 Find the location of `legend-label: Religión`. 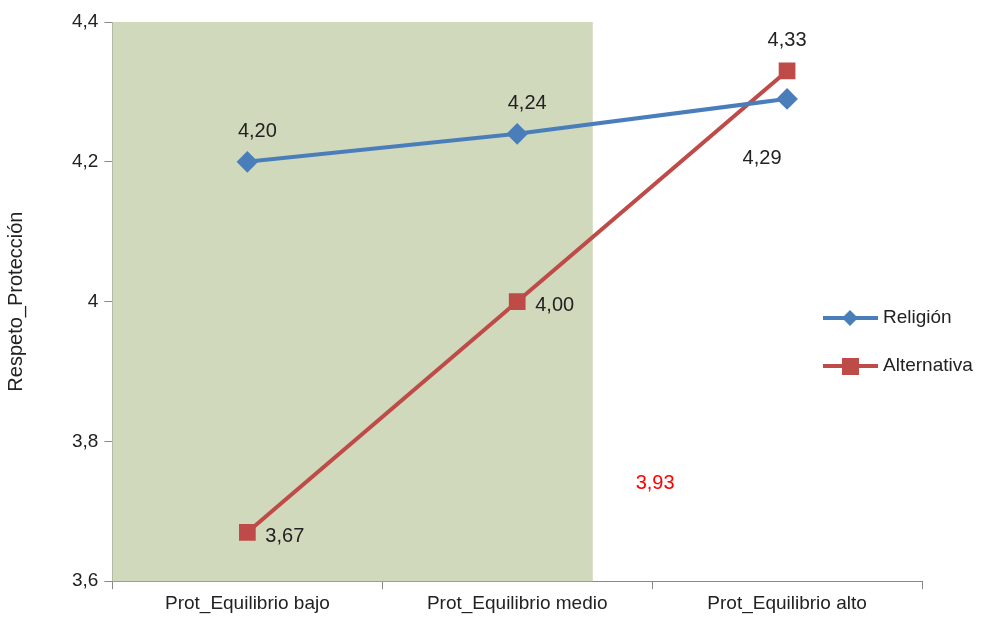

legend-label: Religión is located at coordinates (917, 317).